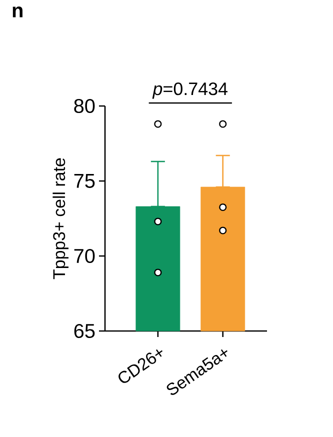 This screenshot has height=437, width=333. What do you see at coordinates (84, 181) in the screenshot?
I see `y-tick-label: 75` at bounding box center [84, 181].